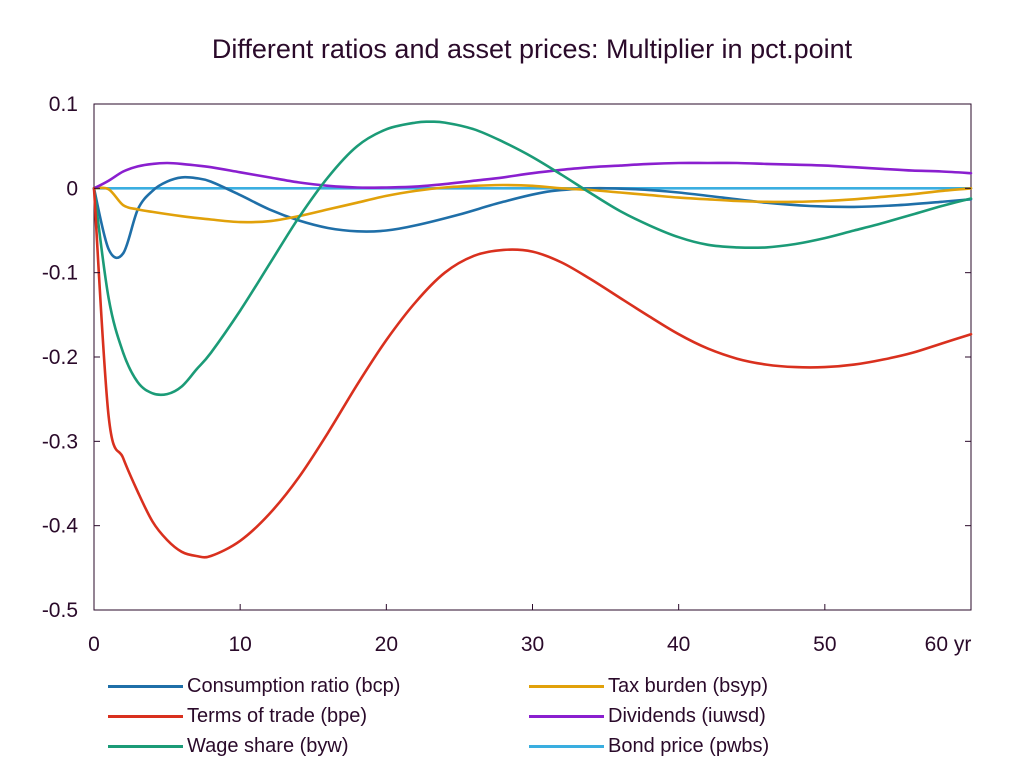 This screenshot has height=778, width=1024. What do you see at coordinates (145, 716) in the screenshot?
I see `legend-swatch-terms-of-trade` at bounding box center [145, 716].